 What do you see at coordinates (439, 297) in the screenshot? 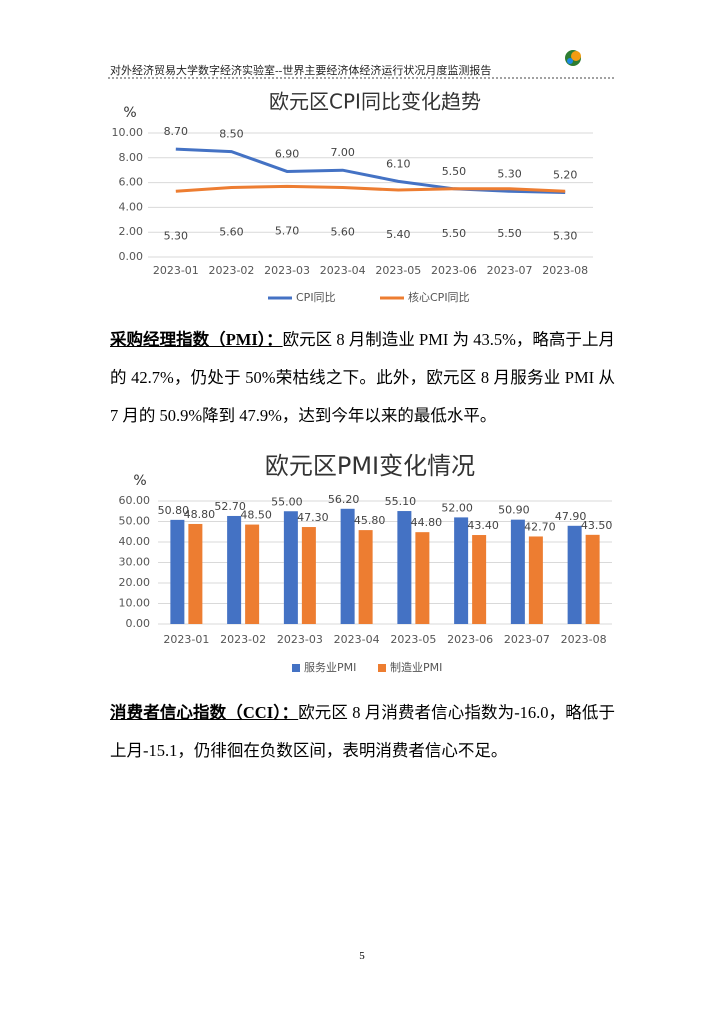
I see `legend-label: 核心CPI同比` at bounding box center [439, 297].